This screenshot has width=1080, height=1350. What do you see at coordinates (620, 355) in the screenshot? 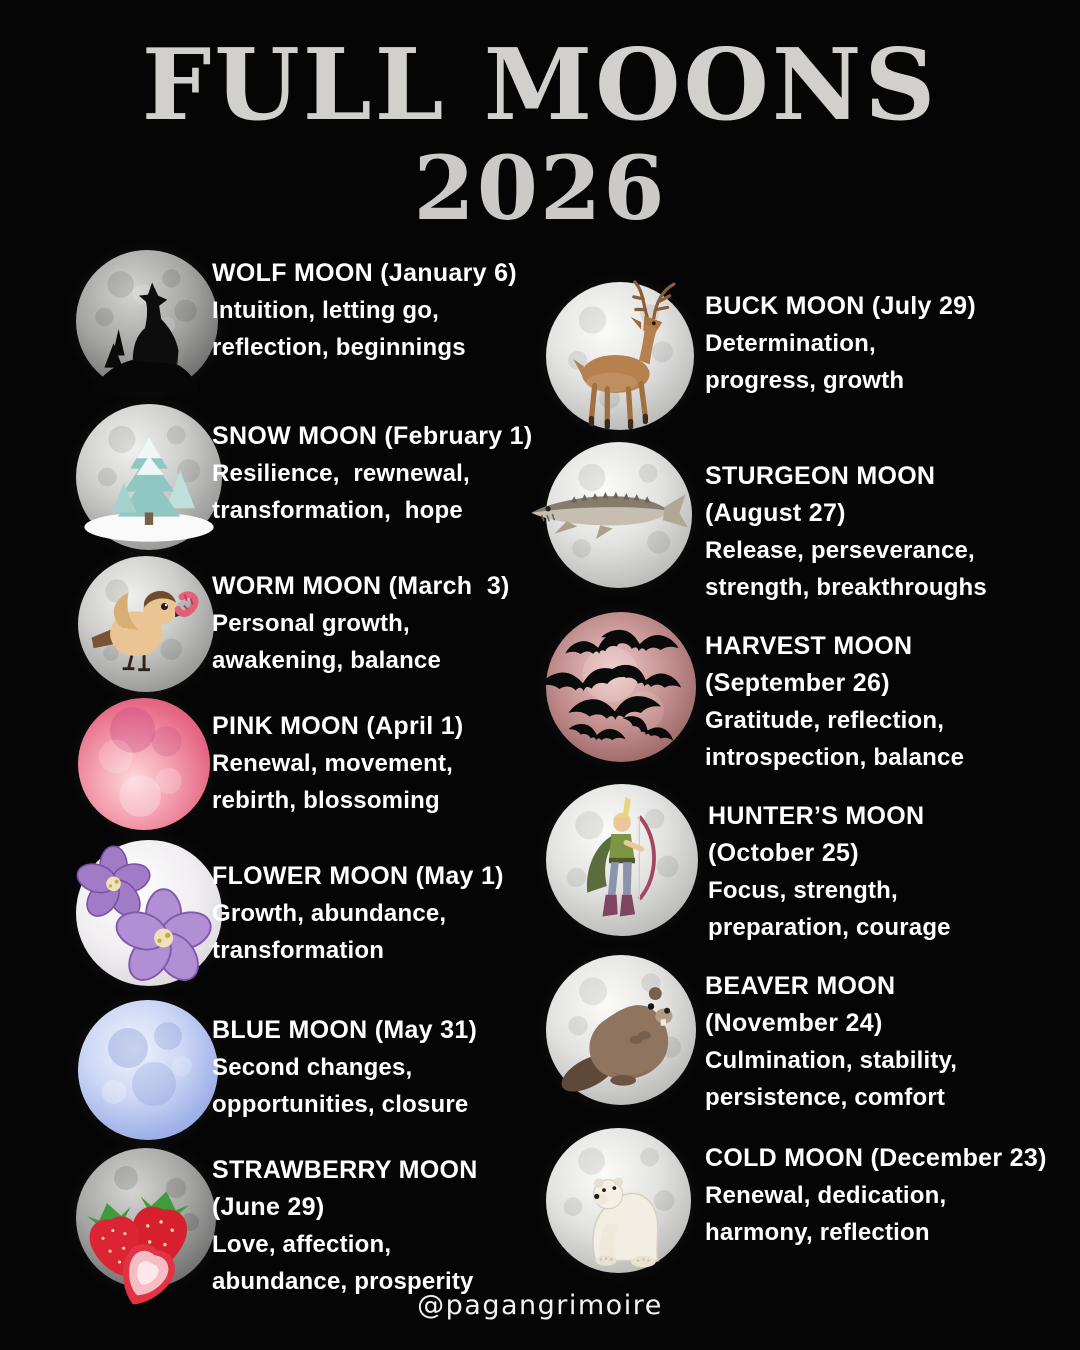
I see `buck-moon-icon` at bounding box center [620, 355].